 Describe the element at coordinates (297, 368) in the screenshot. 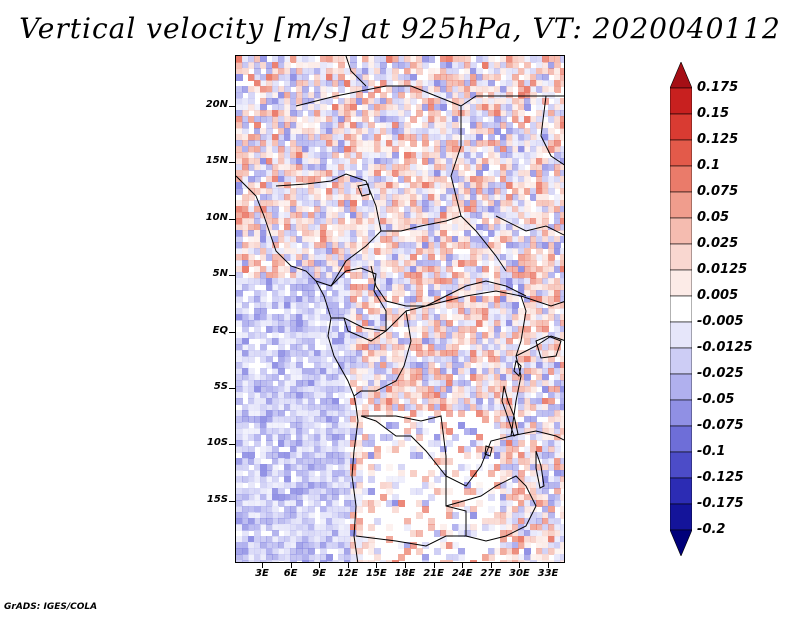

I see `coastline` at that location.